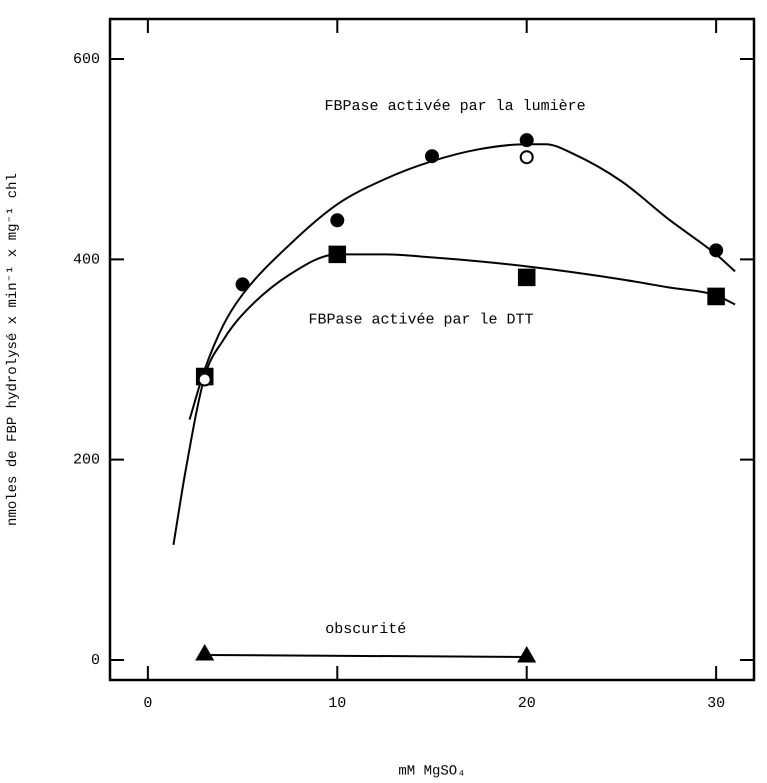  Describe the element at coordinates (147, 703) in the screenshot. I see `x-tick-label: 0` at that location.